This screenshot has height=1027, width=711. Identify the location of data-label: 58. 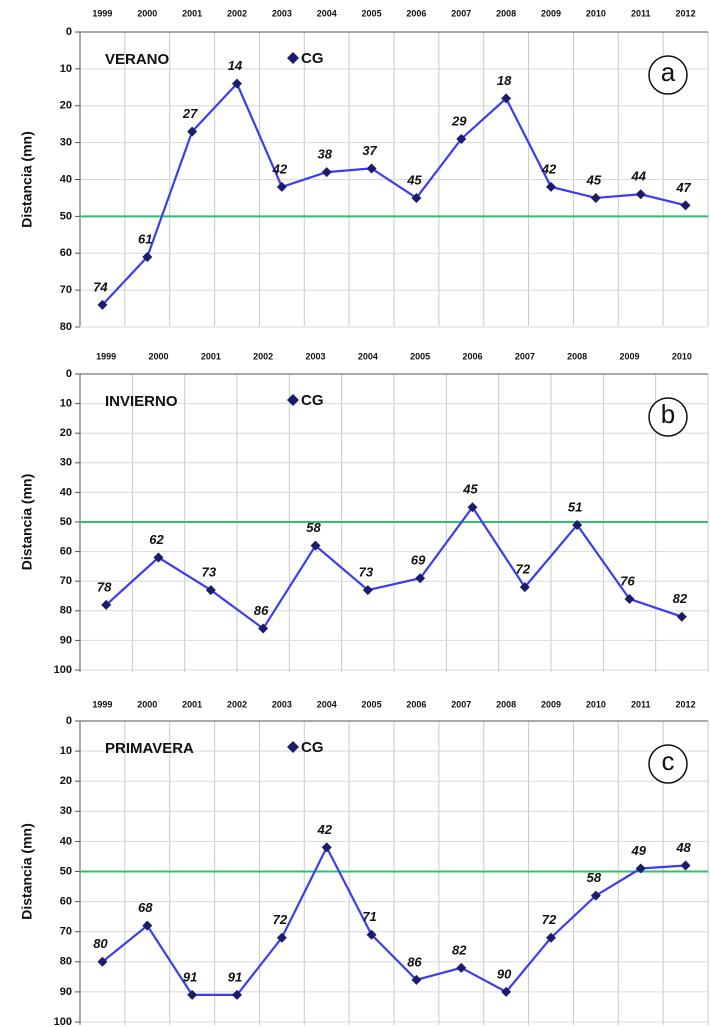
(313, 527).